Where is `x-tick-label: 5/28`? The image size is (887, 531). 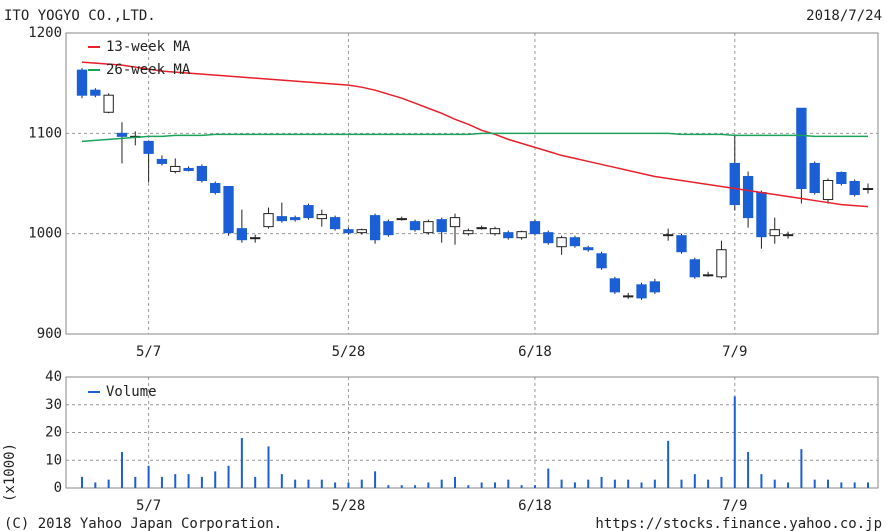
x-tick-label: 5/28 is located at coordinates (349, 352).